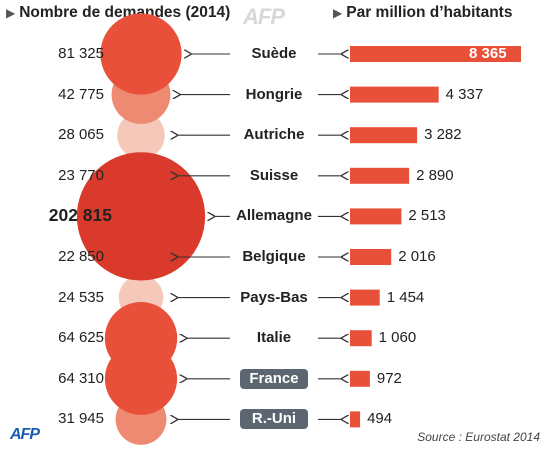 The width and height of the screenshot is (552, 451). I want to click on per-million-value: 1 454, so click(405, 297).